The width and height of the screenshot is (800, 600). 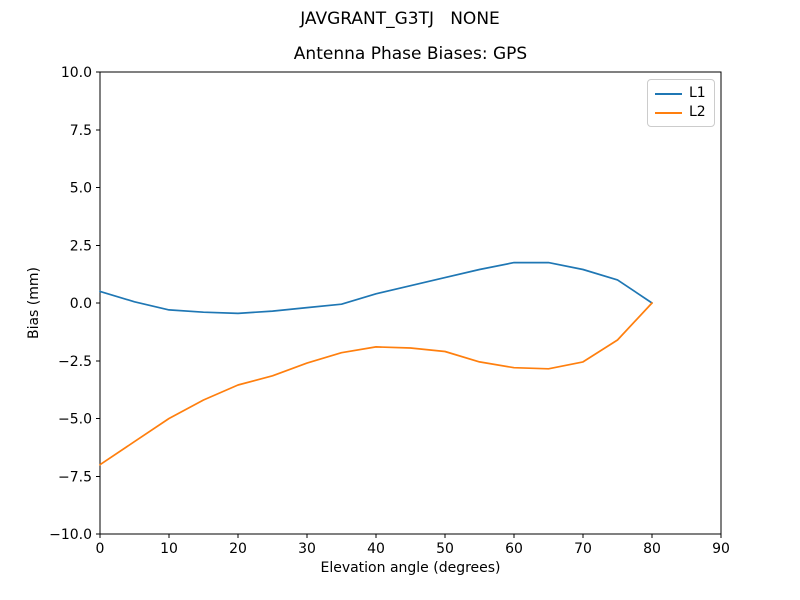 What do you see at coordinates (75, 362) in the screenshot?
I see `y-tick-label: −2.5` at bounding box center [75, 362].